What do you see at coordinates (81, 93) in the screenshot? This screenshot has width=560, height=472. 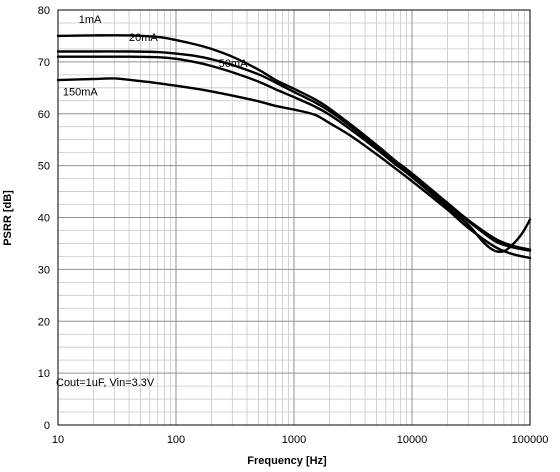 I see `series-label-150ma: 150mA` at bounding box center [81, 93].